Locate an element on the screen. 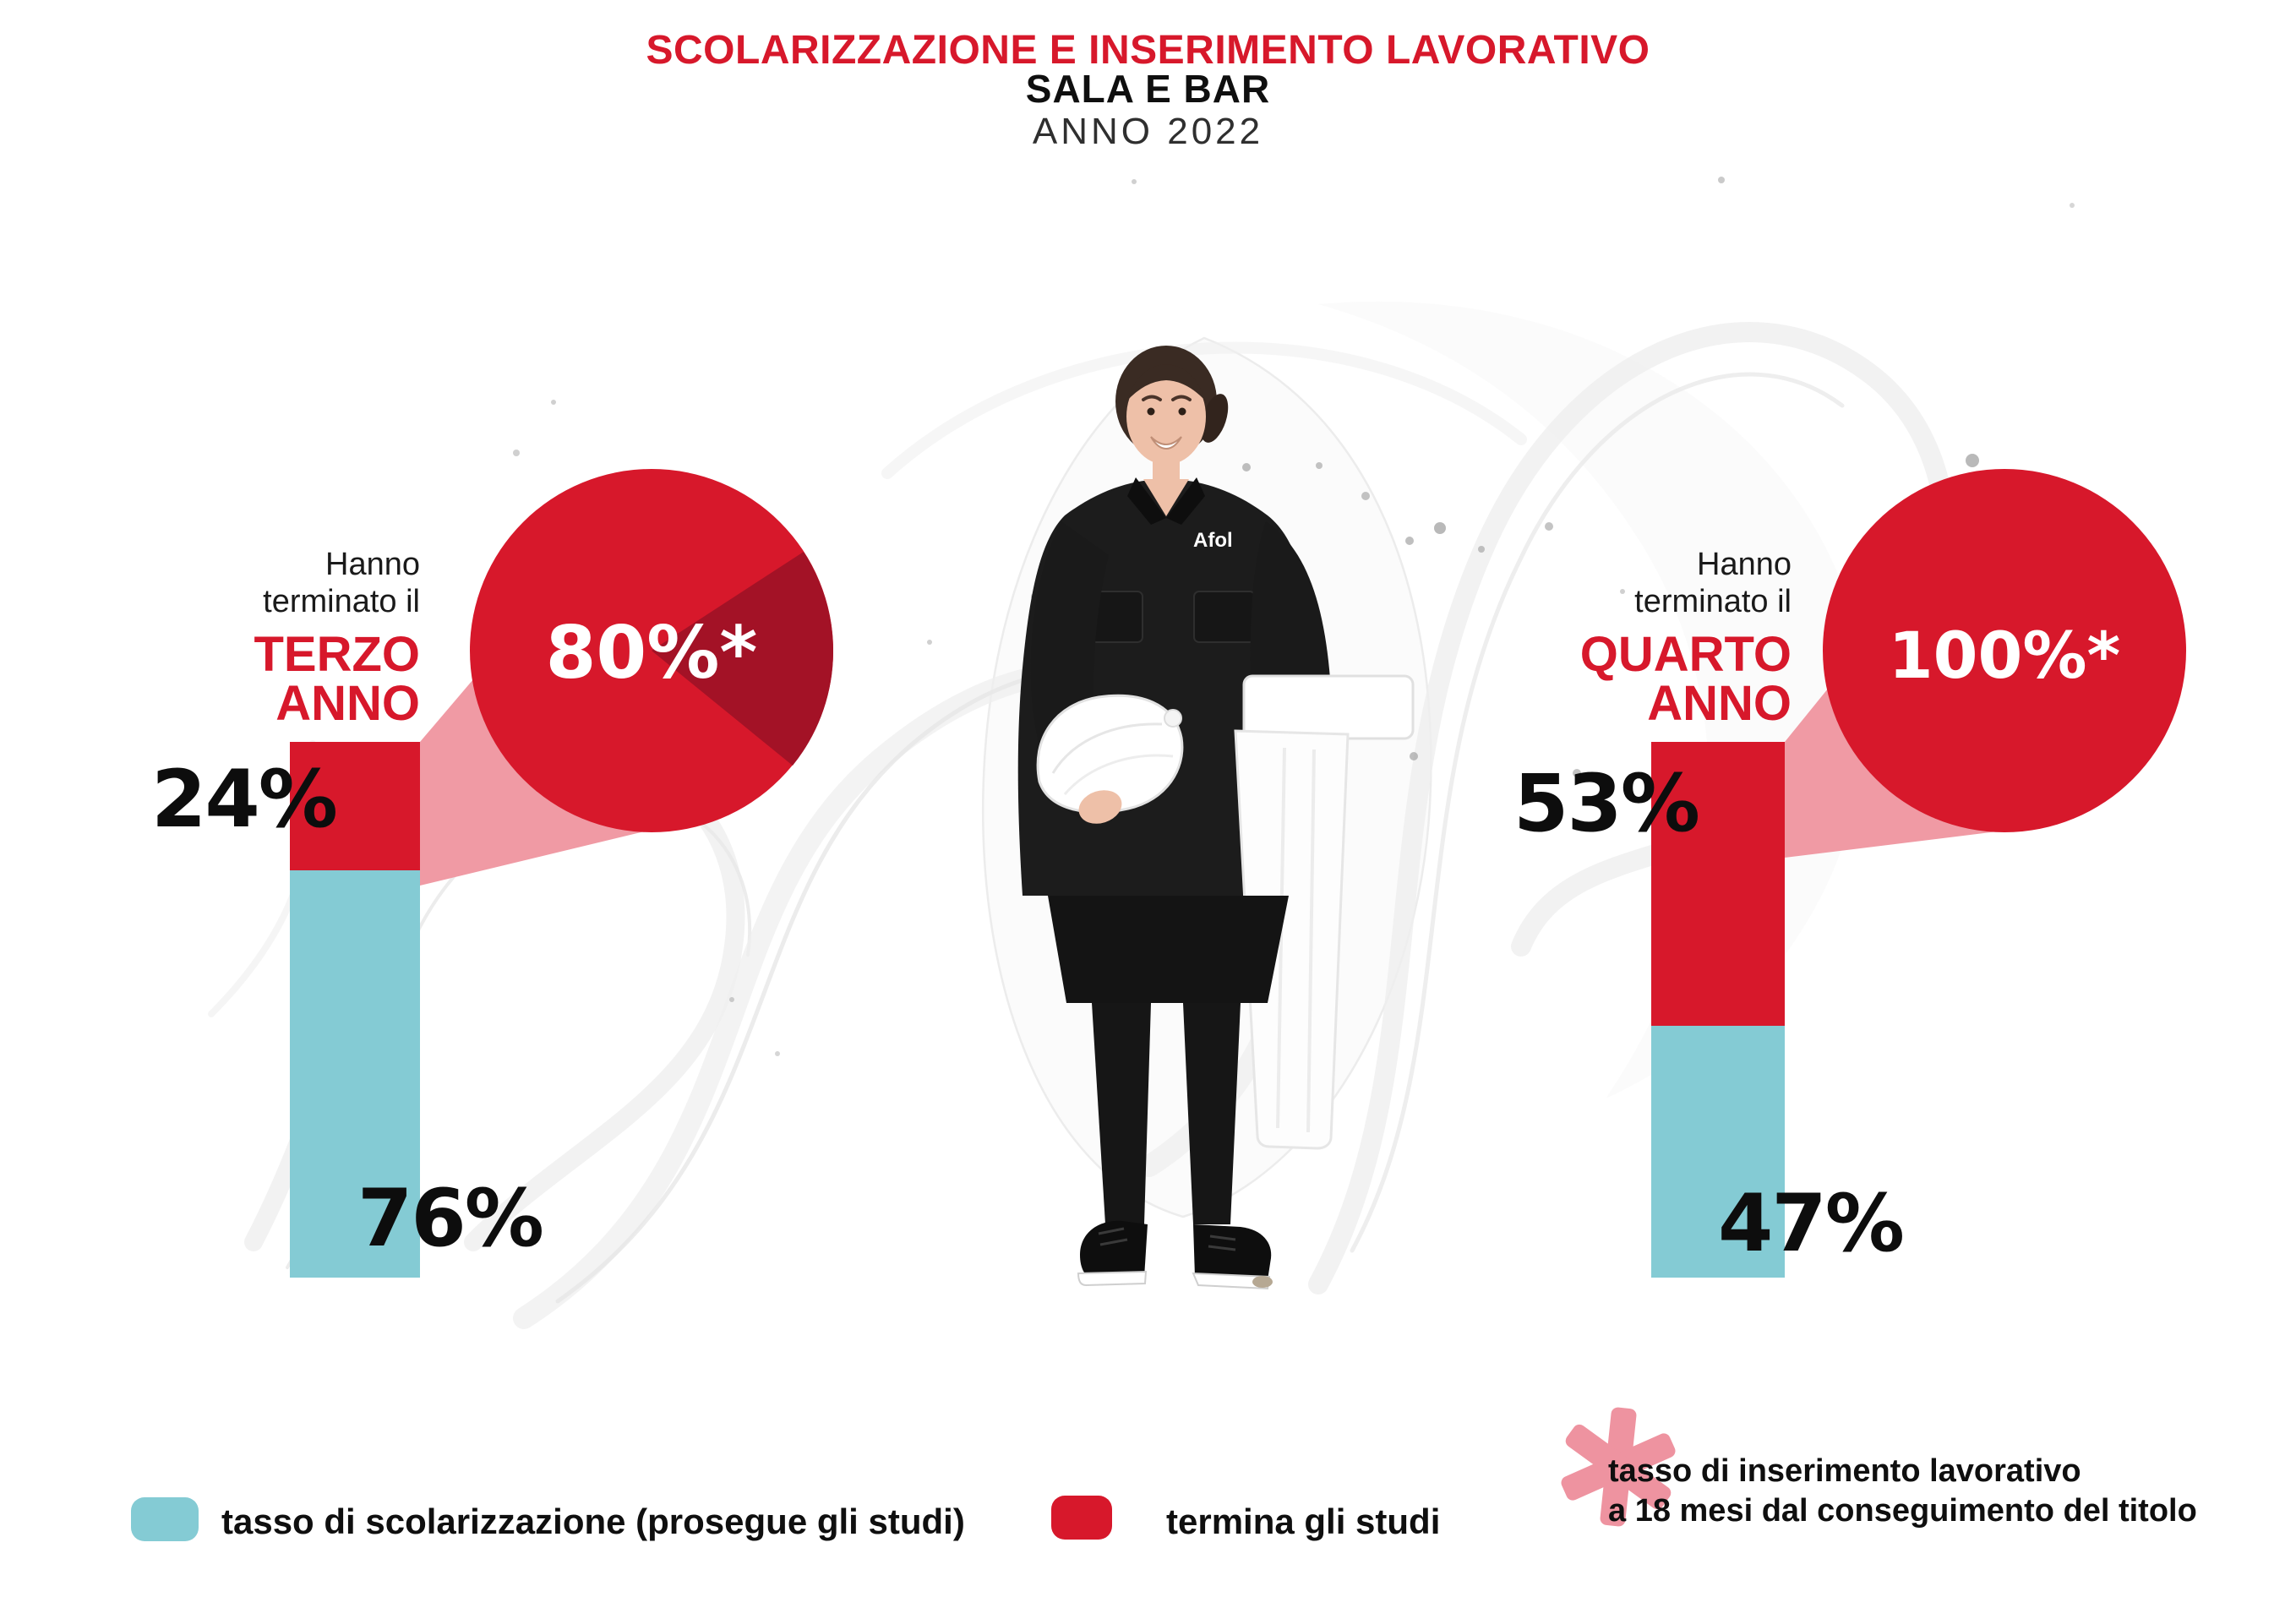 The image size is (2296, 1597). smile is located at coordinates (1166, 443).